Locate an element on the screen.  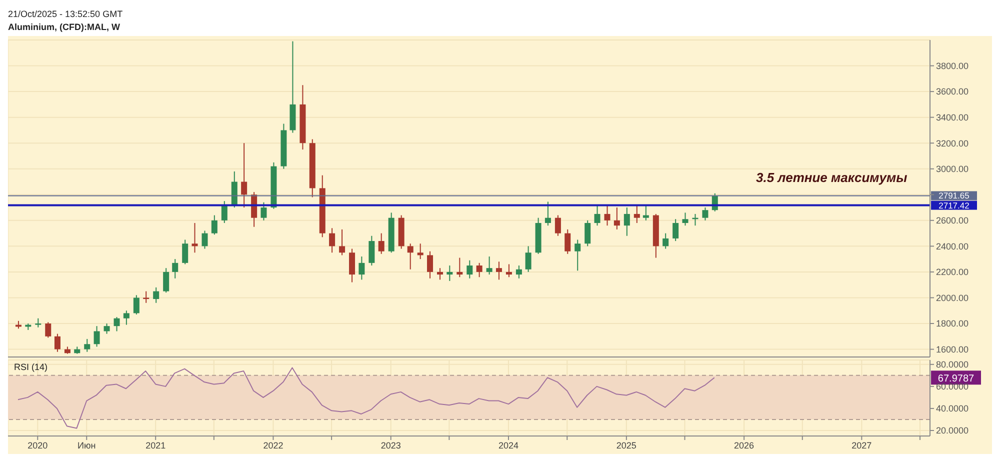
x-tick-label: 2026 is located at coordinates (744, 445).